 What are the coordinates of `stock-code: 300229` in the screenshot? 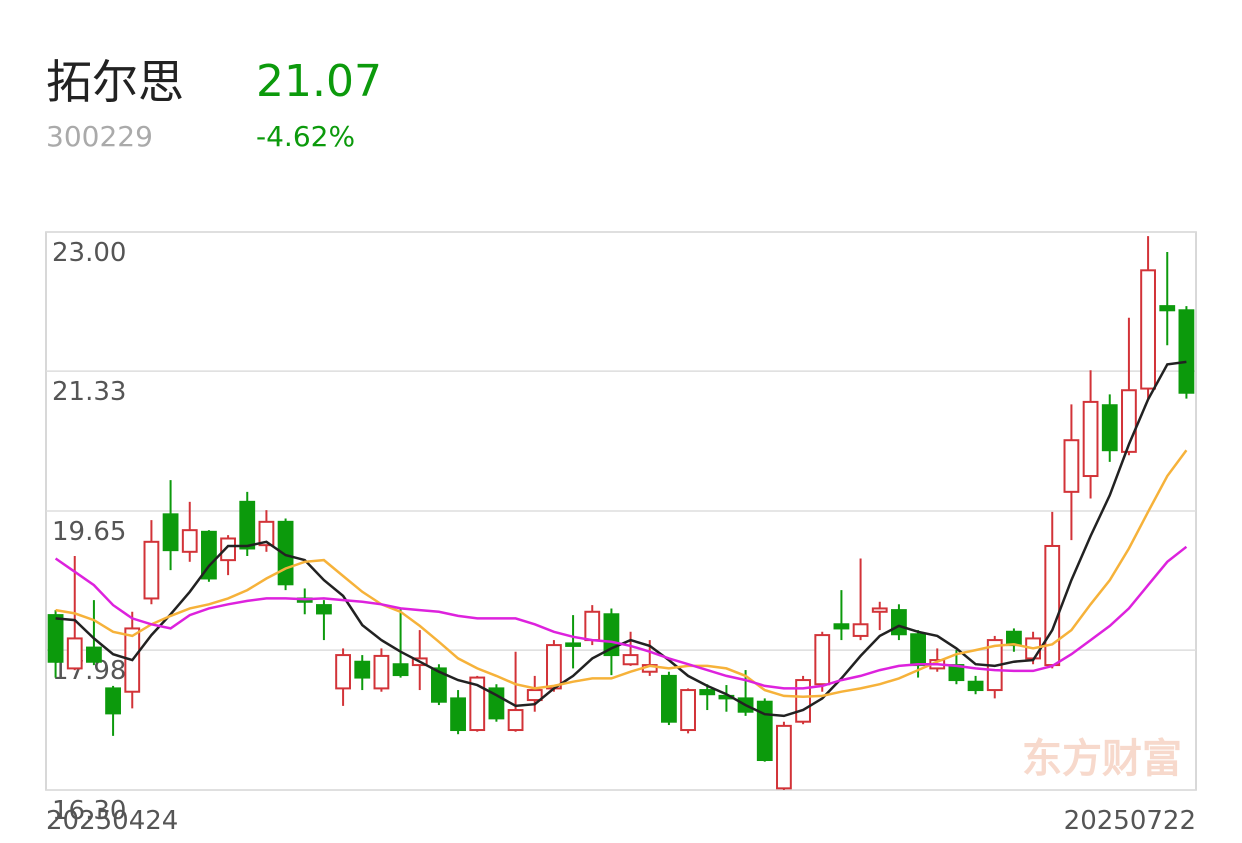 It's located at (99, 136).